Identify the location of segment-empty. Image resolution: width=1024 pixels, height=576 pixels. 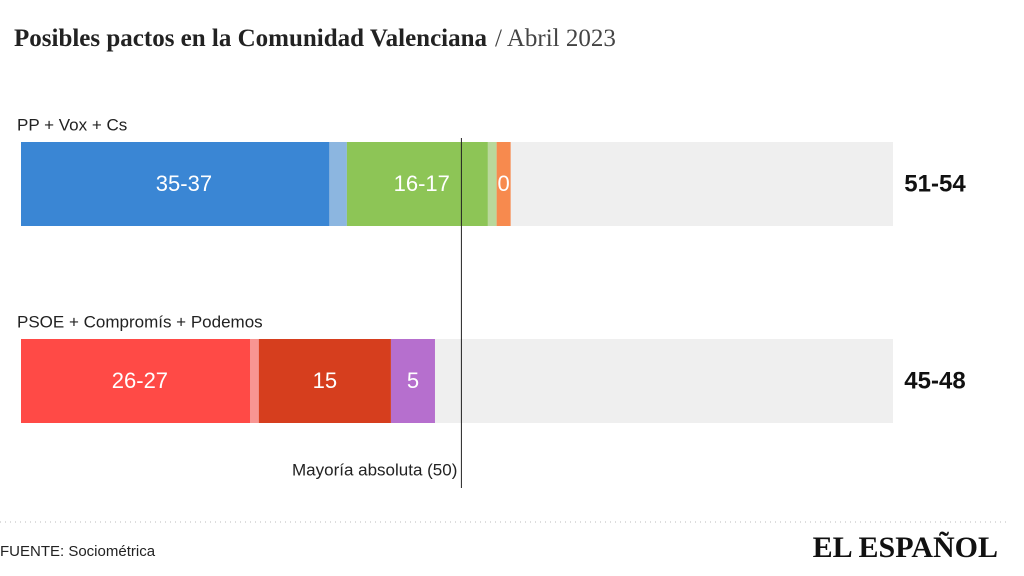
(503, 184).